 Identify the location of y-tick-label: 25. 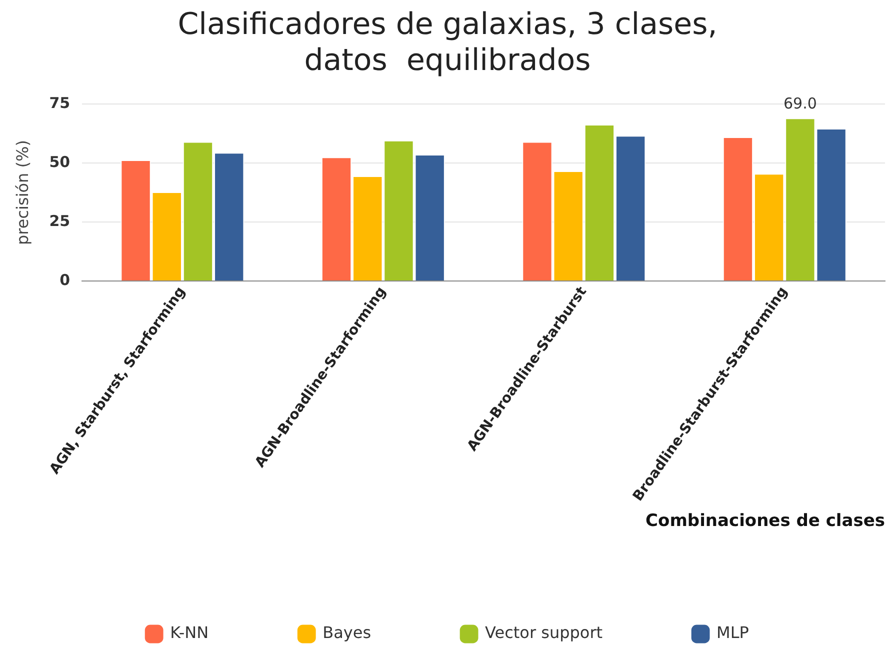
(59, 221).